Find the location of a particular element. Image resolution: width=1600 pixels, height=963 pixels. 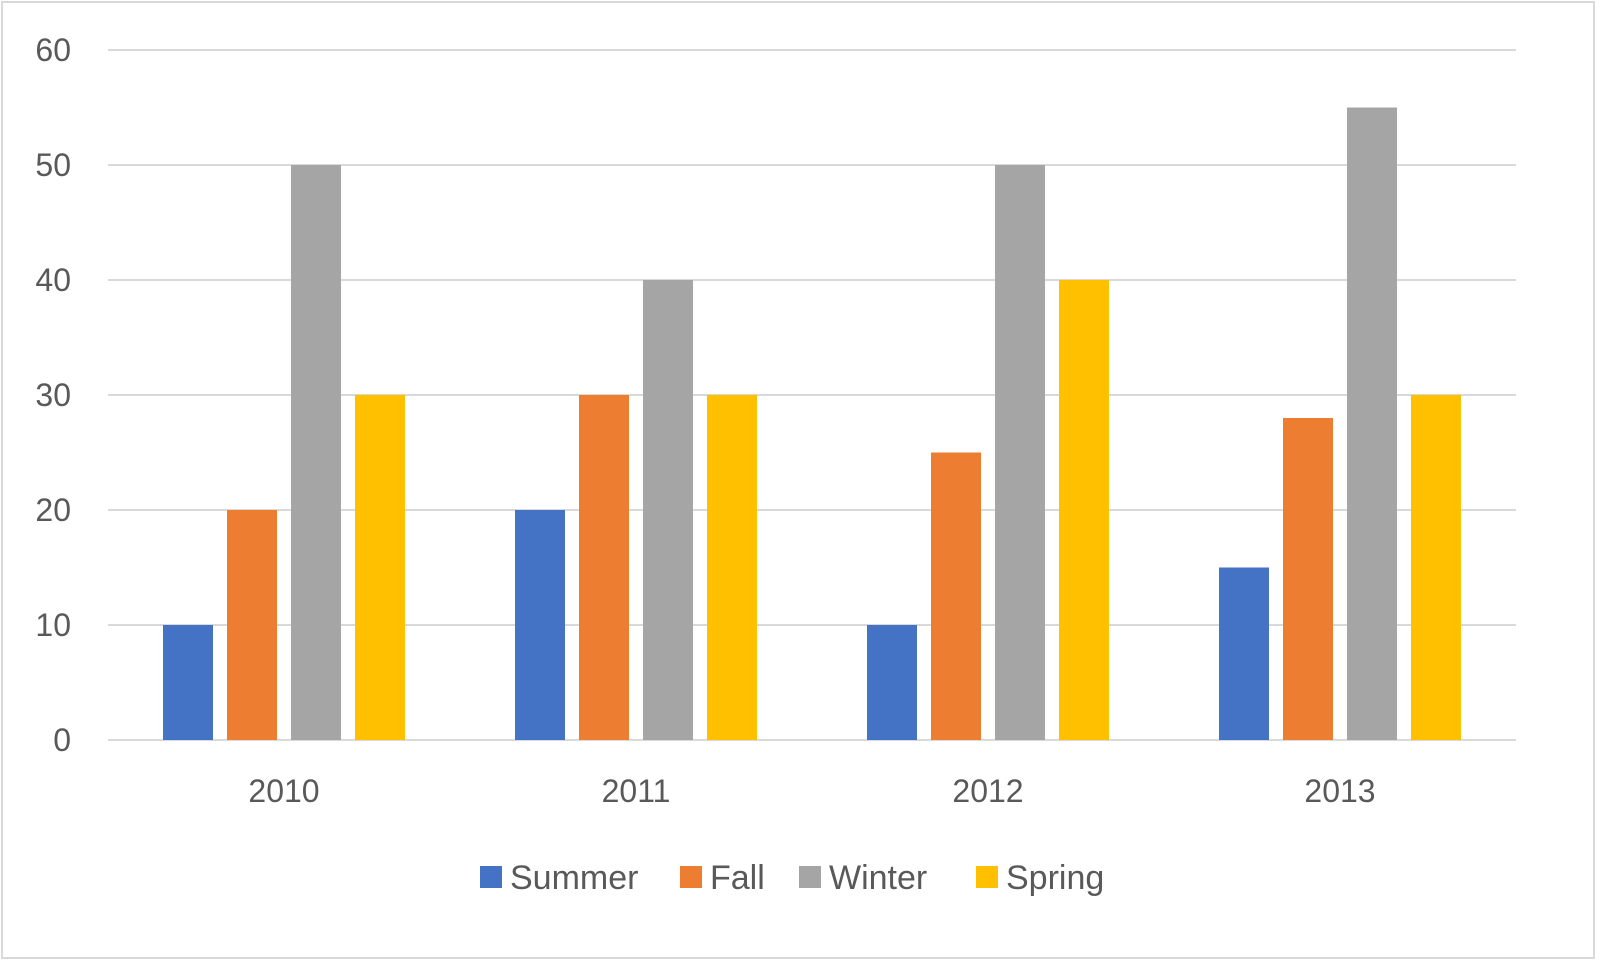

bar-spring-2012 is located at coordinates (1084, 510).